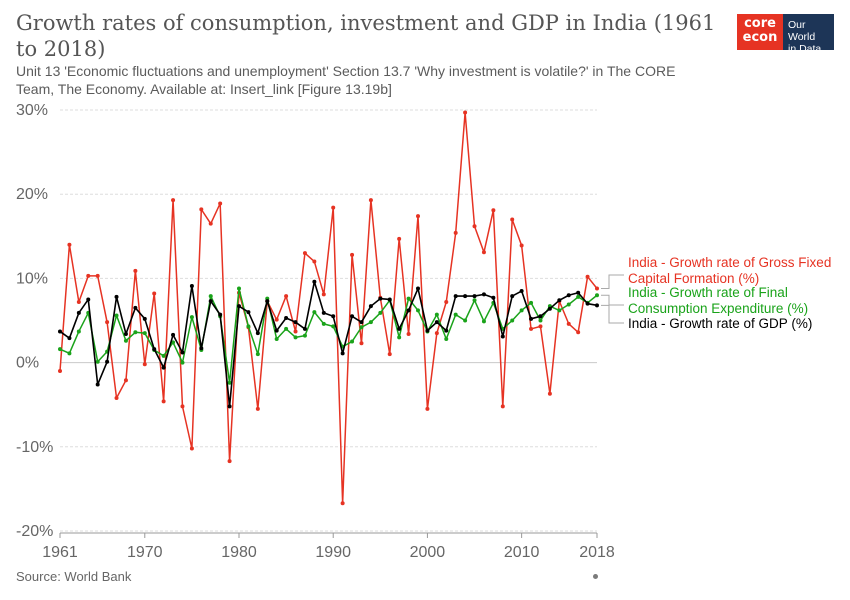  Describe the element at coordinates (720, 323) in the screenshot. I see `legend-label: India - Growth rate of GDP (%)` at that location.